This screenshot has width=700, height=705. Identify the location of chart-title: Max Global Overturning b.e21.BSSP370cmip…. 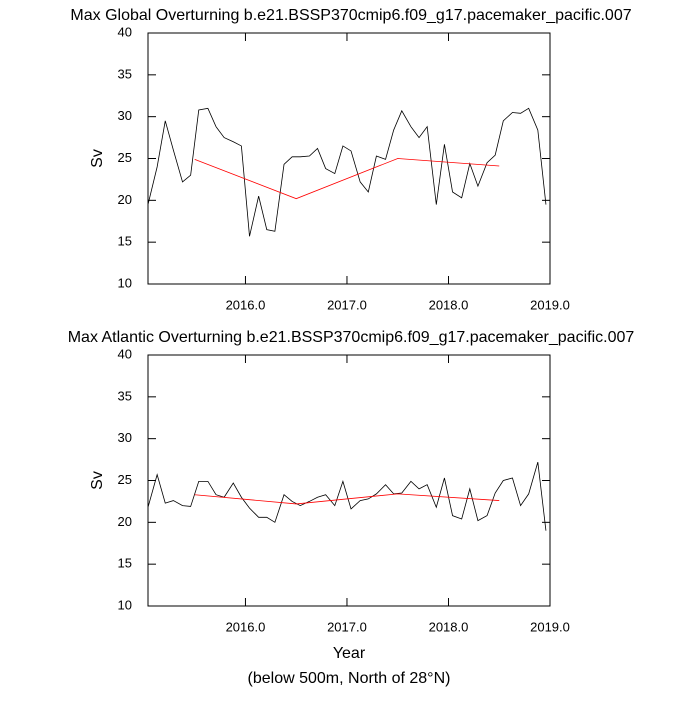
(350, 15).